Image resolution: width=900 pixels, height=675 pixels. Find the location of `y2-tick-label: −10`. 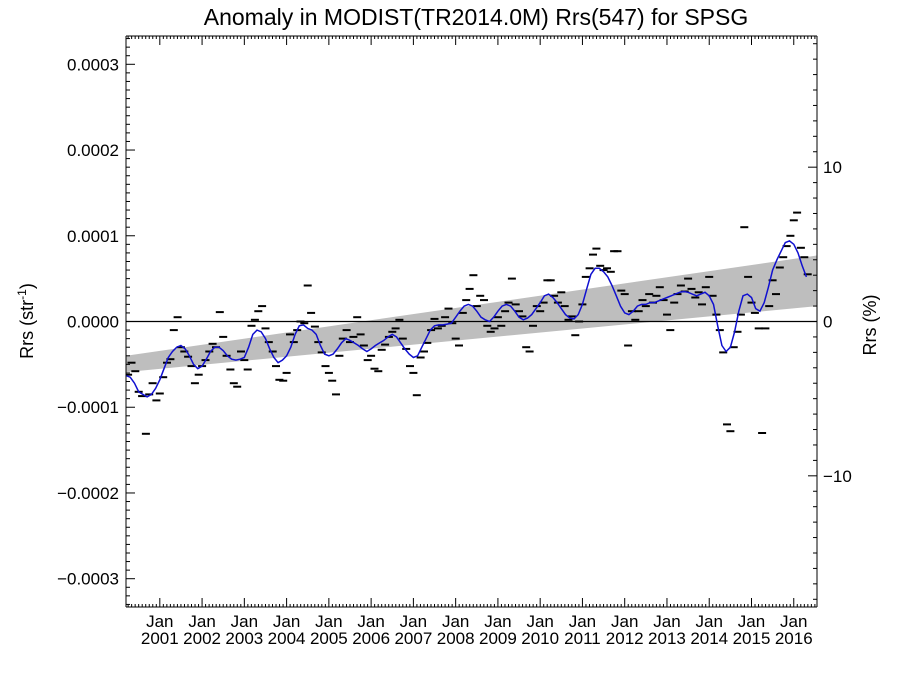

y2-tick-label: −10 is located at coordinates (837, 476).